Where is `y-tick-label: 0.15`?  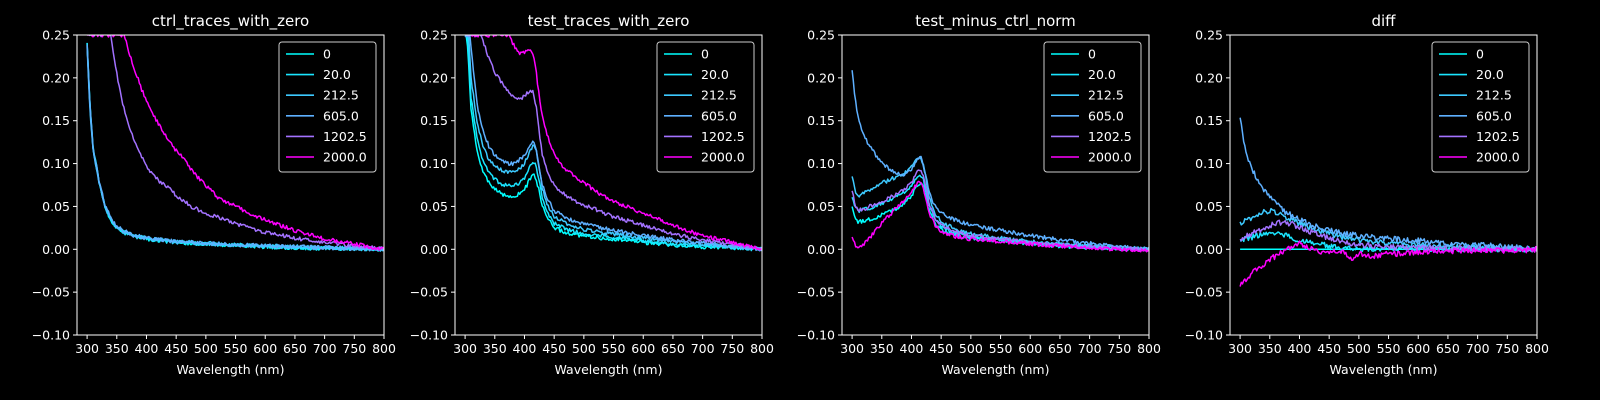
y-tick-label: 0.15 is located at coordinates (821, 120).